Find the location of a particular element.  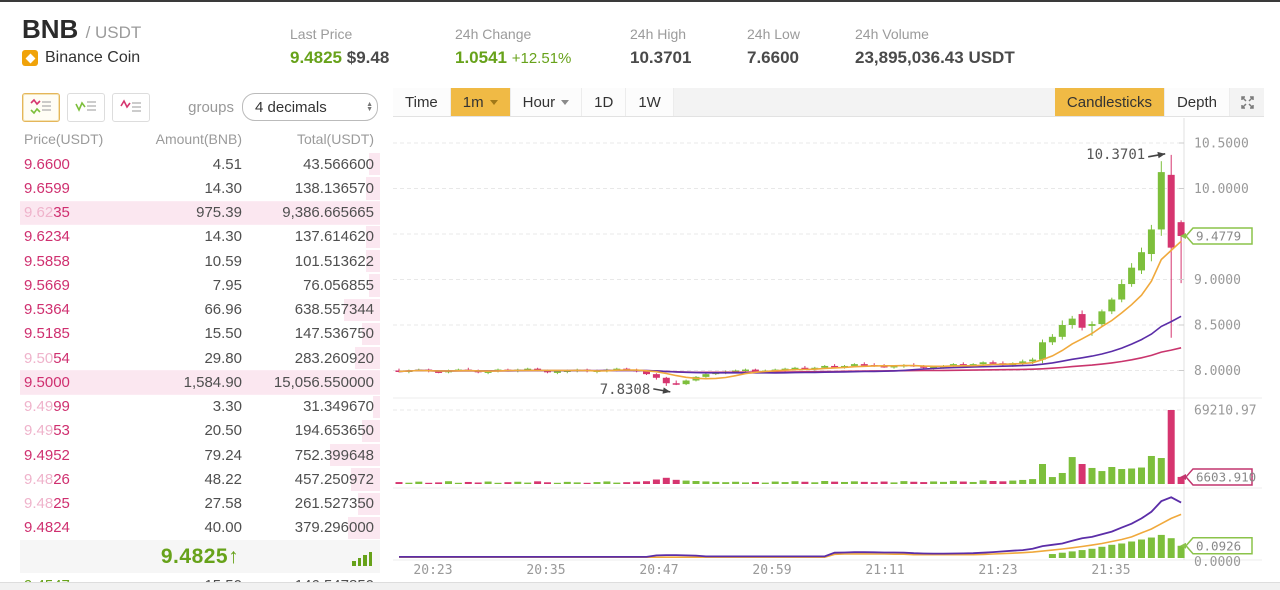

interval-button-1w: 1W is located at coordinates (650, 102).